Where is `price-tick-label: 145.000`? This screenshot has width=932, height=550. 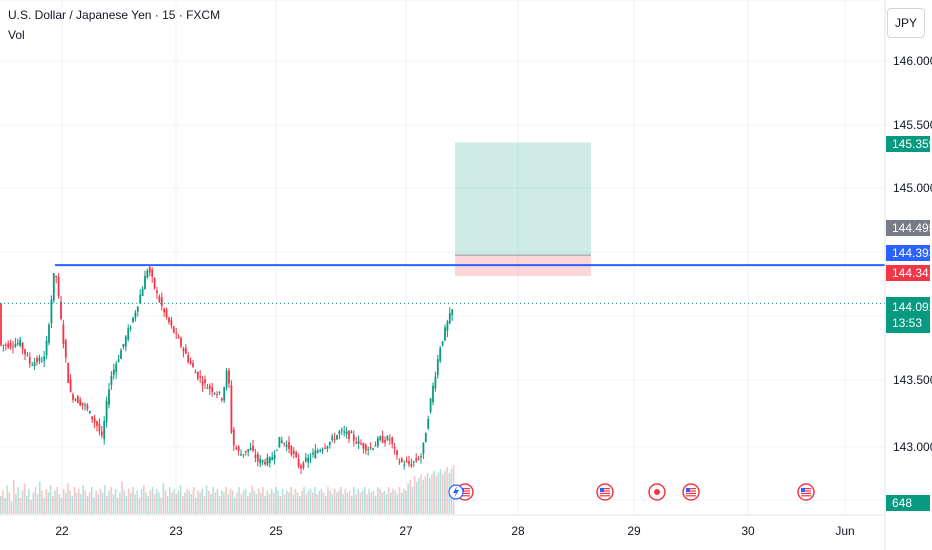
price-tick-label: 145.000 is located at coordinates (912, 188).